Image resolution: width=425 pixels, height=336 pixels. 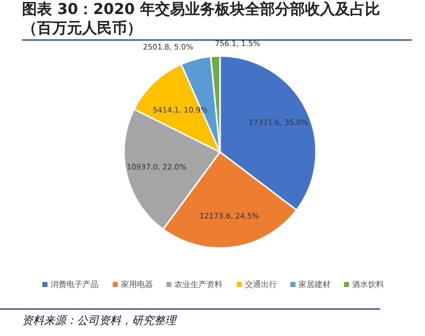 What do you see at coordinates (201, 18) in the screenshot?
I see `chart-title: 图表 30：2020 年交易业务板块全部分部收入及占比（百万元人民币）` at bounding box center [201, 18].